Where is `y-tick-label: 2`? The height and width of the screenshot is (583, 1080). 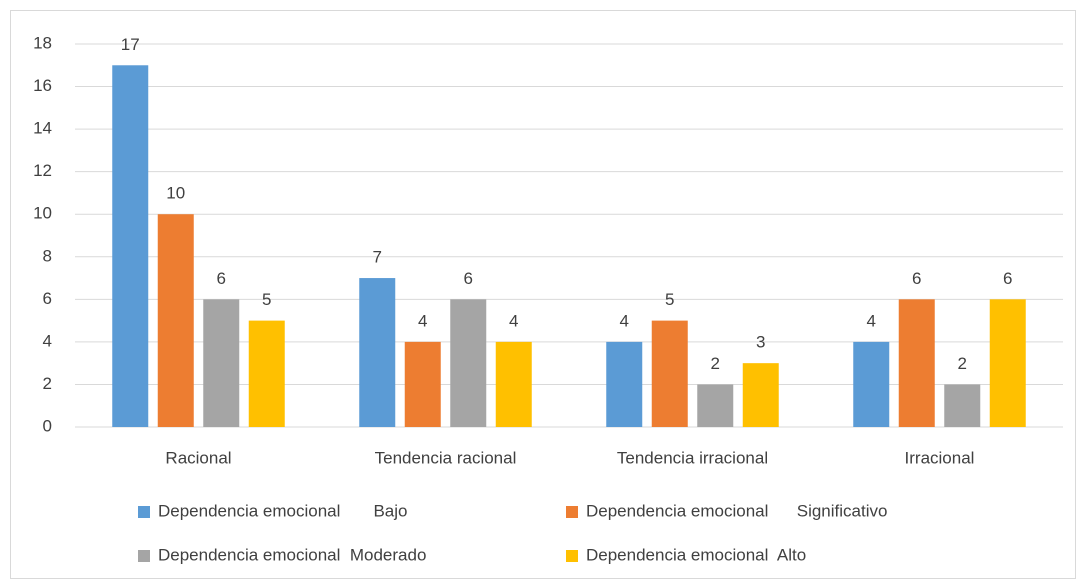 y-tick-label: 2 is located at coordinates (47, 383).